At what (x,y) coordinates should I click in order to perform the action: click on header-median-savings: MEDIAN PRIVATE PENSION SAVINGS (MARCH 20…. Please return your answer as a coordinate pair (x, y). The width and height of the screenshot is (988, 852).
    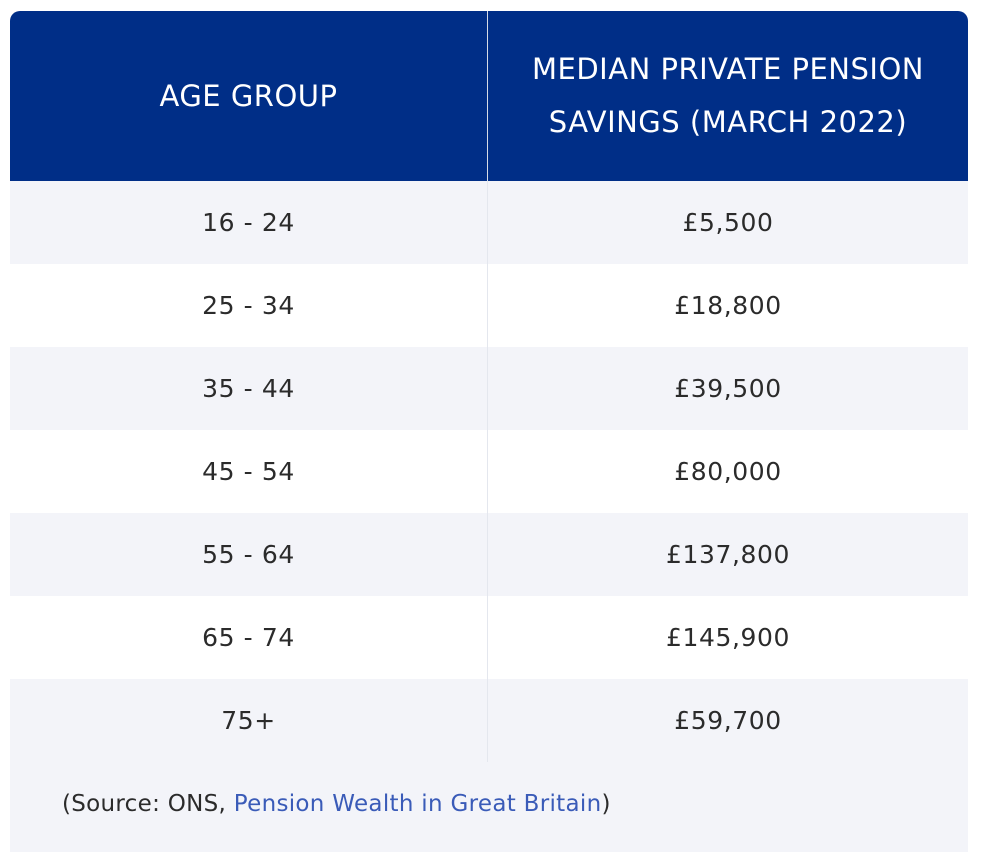
    Looking at the image, I should click on (728, 96).